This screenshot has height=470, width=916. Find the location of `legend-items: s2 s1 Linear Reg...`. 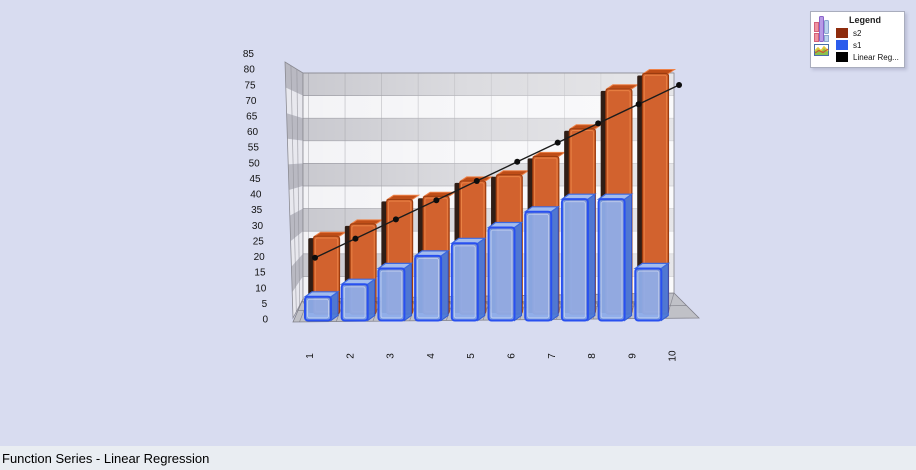

legend-items: s2 s1 Linear Reg... is located at coordinates (869, 45).